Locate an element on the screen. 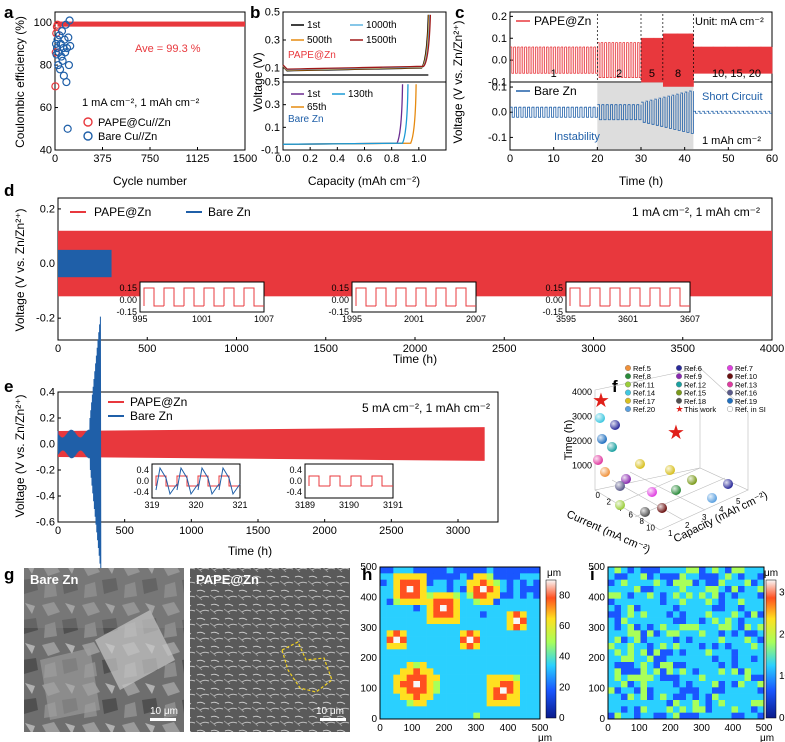  panel-f-zticks: 1000 2000 3000 4000 is located at coordinates (582, 428).